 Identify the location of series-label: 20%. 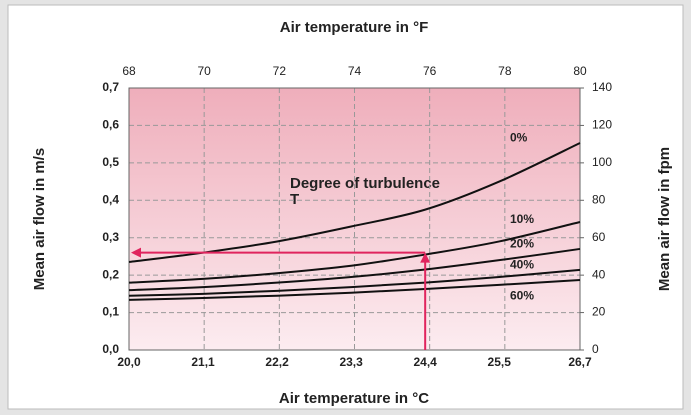
(522, 244).